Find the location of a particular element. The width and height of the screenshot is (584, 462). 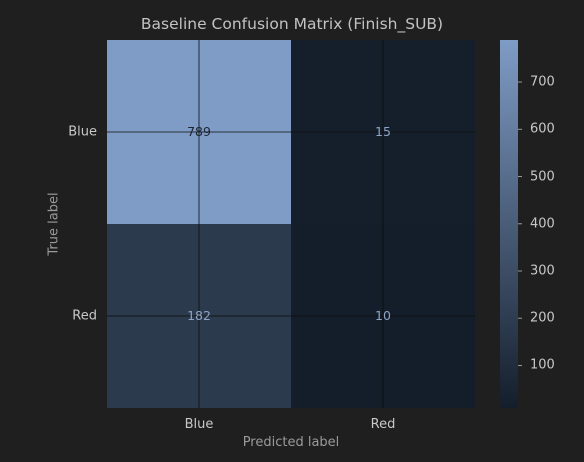

colorbar-tick-label: 400 is located at coordinates (542, 224).